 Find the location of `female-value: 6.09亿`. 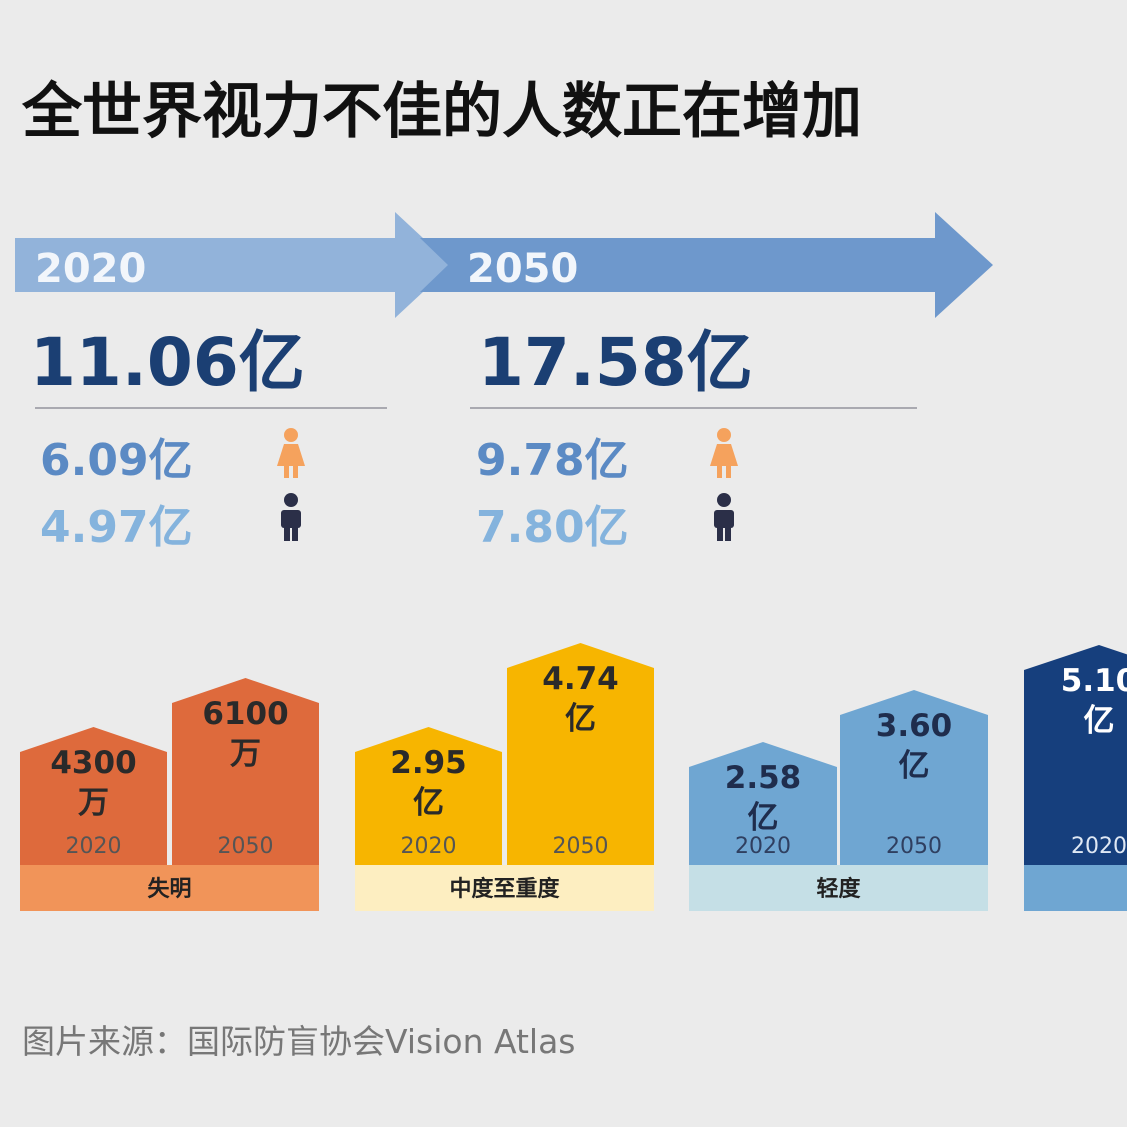

female-value: 6.09亿 is located at coordinates (116, 460).